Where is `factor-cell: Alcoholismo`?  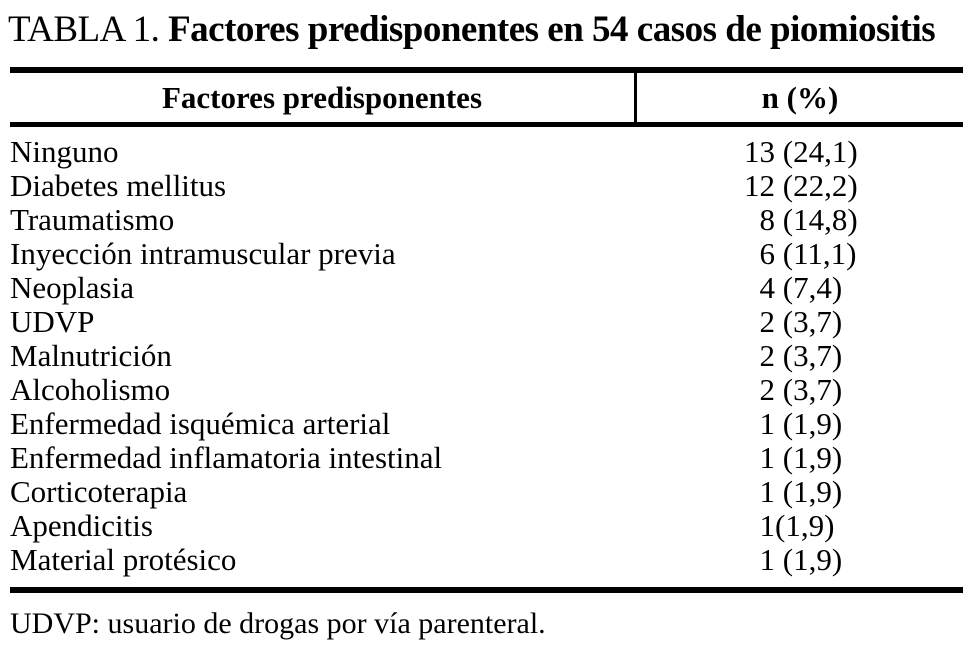
factor-cell: Alcoholismo is located at coordinates (90, 390).